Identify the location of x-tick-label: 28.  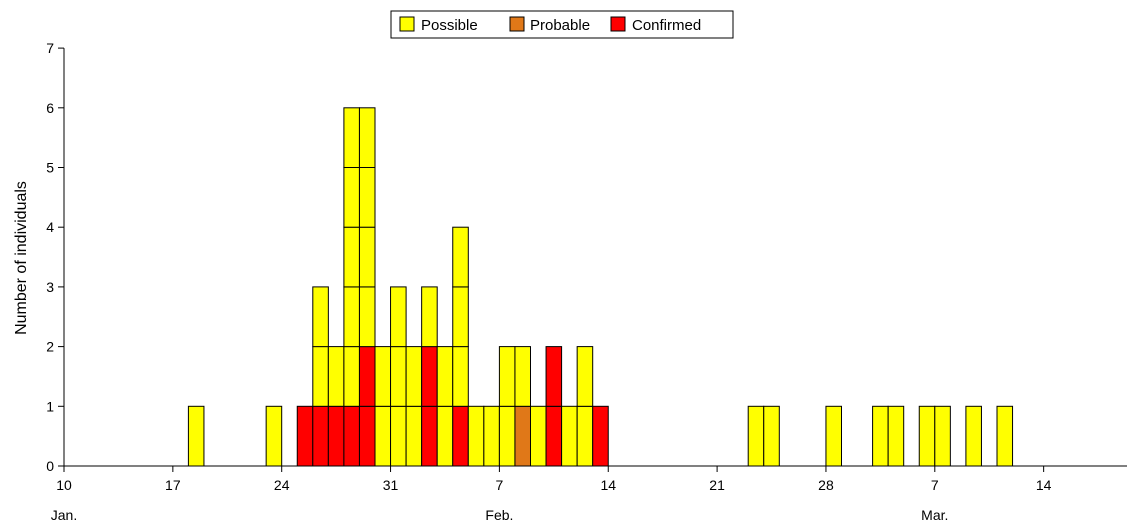
(826, 485).